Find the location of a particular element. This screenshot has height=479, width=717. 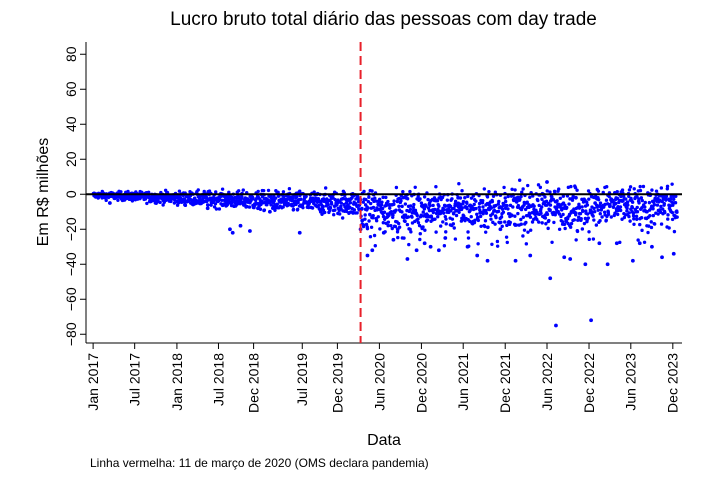

y-tick-label: −60 is located at coordinates (71, 299).